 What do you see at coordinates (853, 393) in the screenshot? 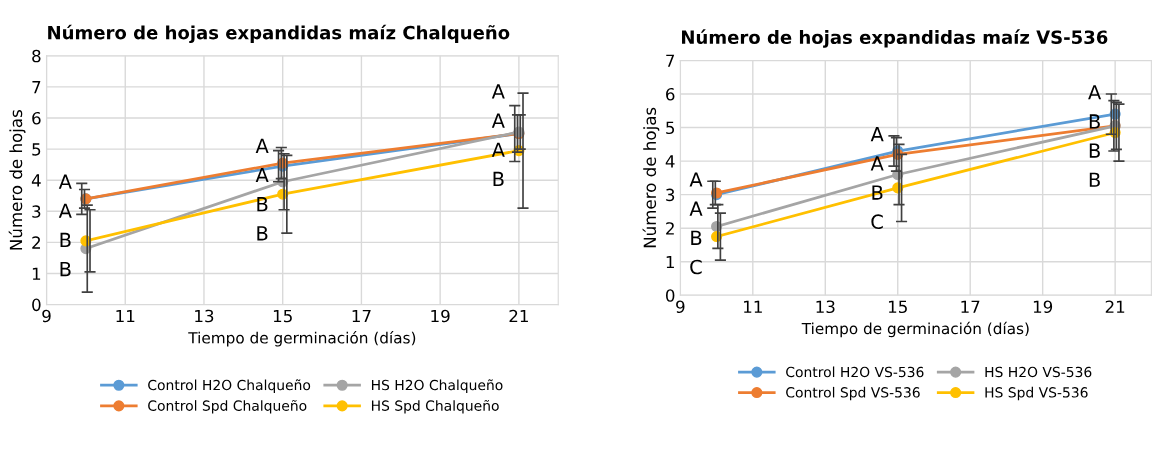
I see `legend-label: Control Spd VS-536` at bounding box center [853, 393].